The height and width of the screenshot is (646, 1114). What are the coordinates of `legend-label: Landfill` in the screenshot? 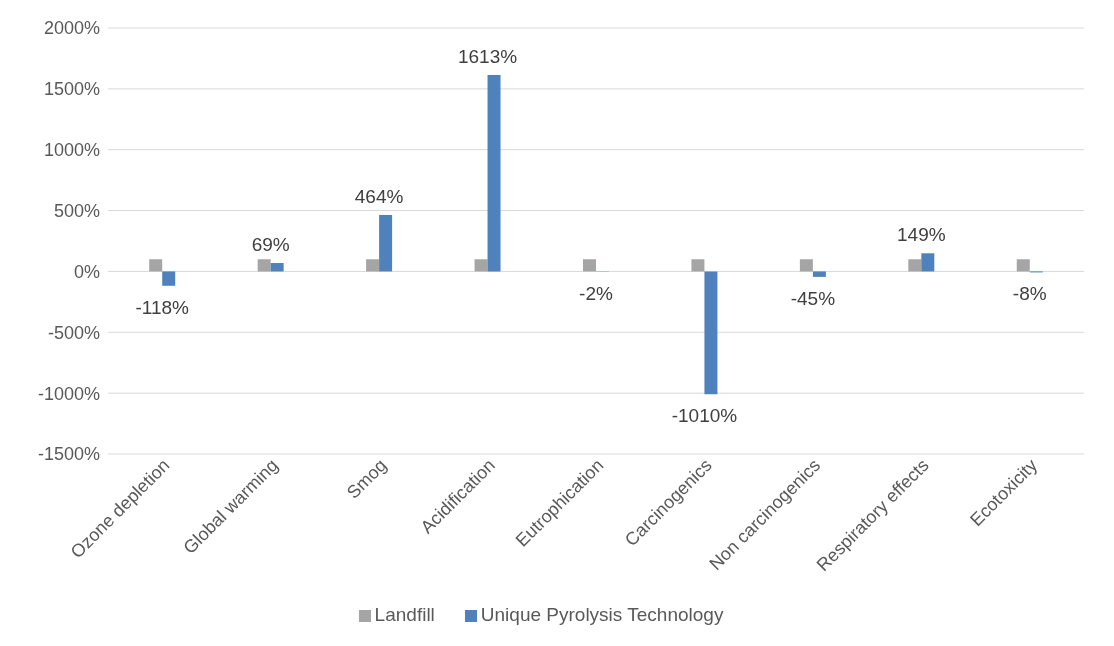 It's located at (404, 614).